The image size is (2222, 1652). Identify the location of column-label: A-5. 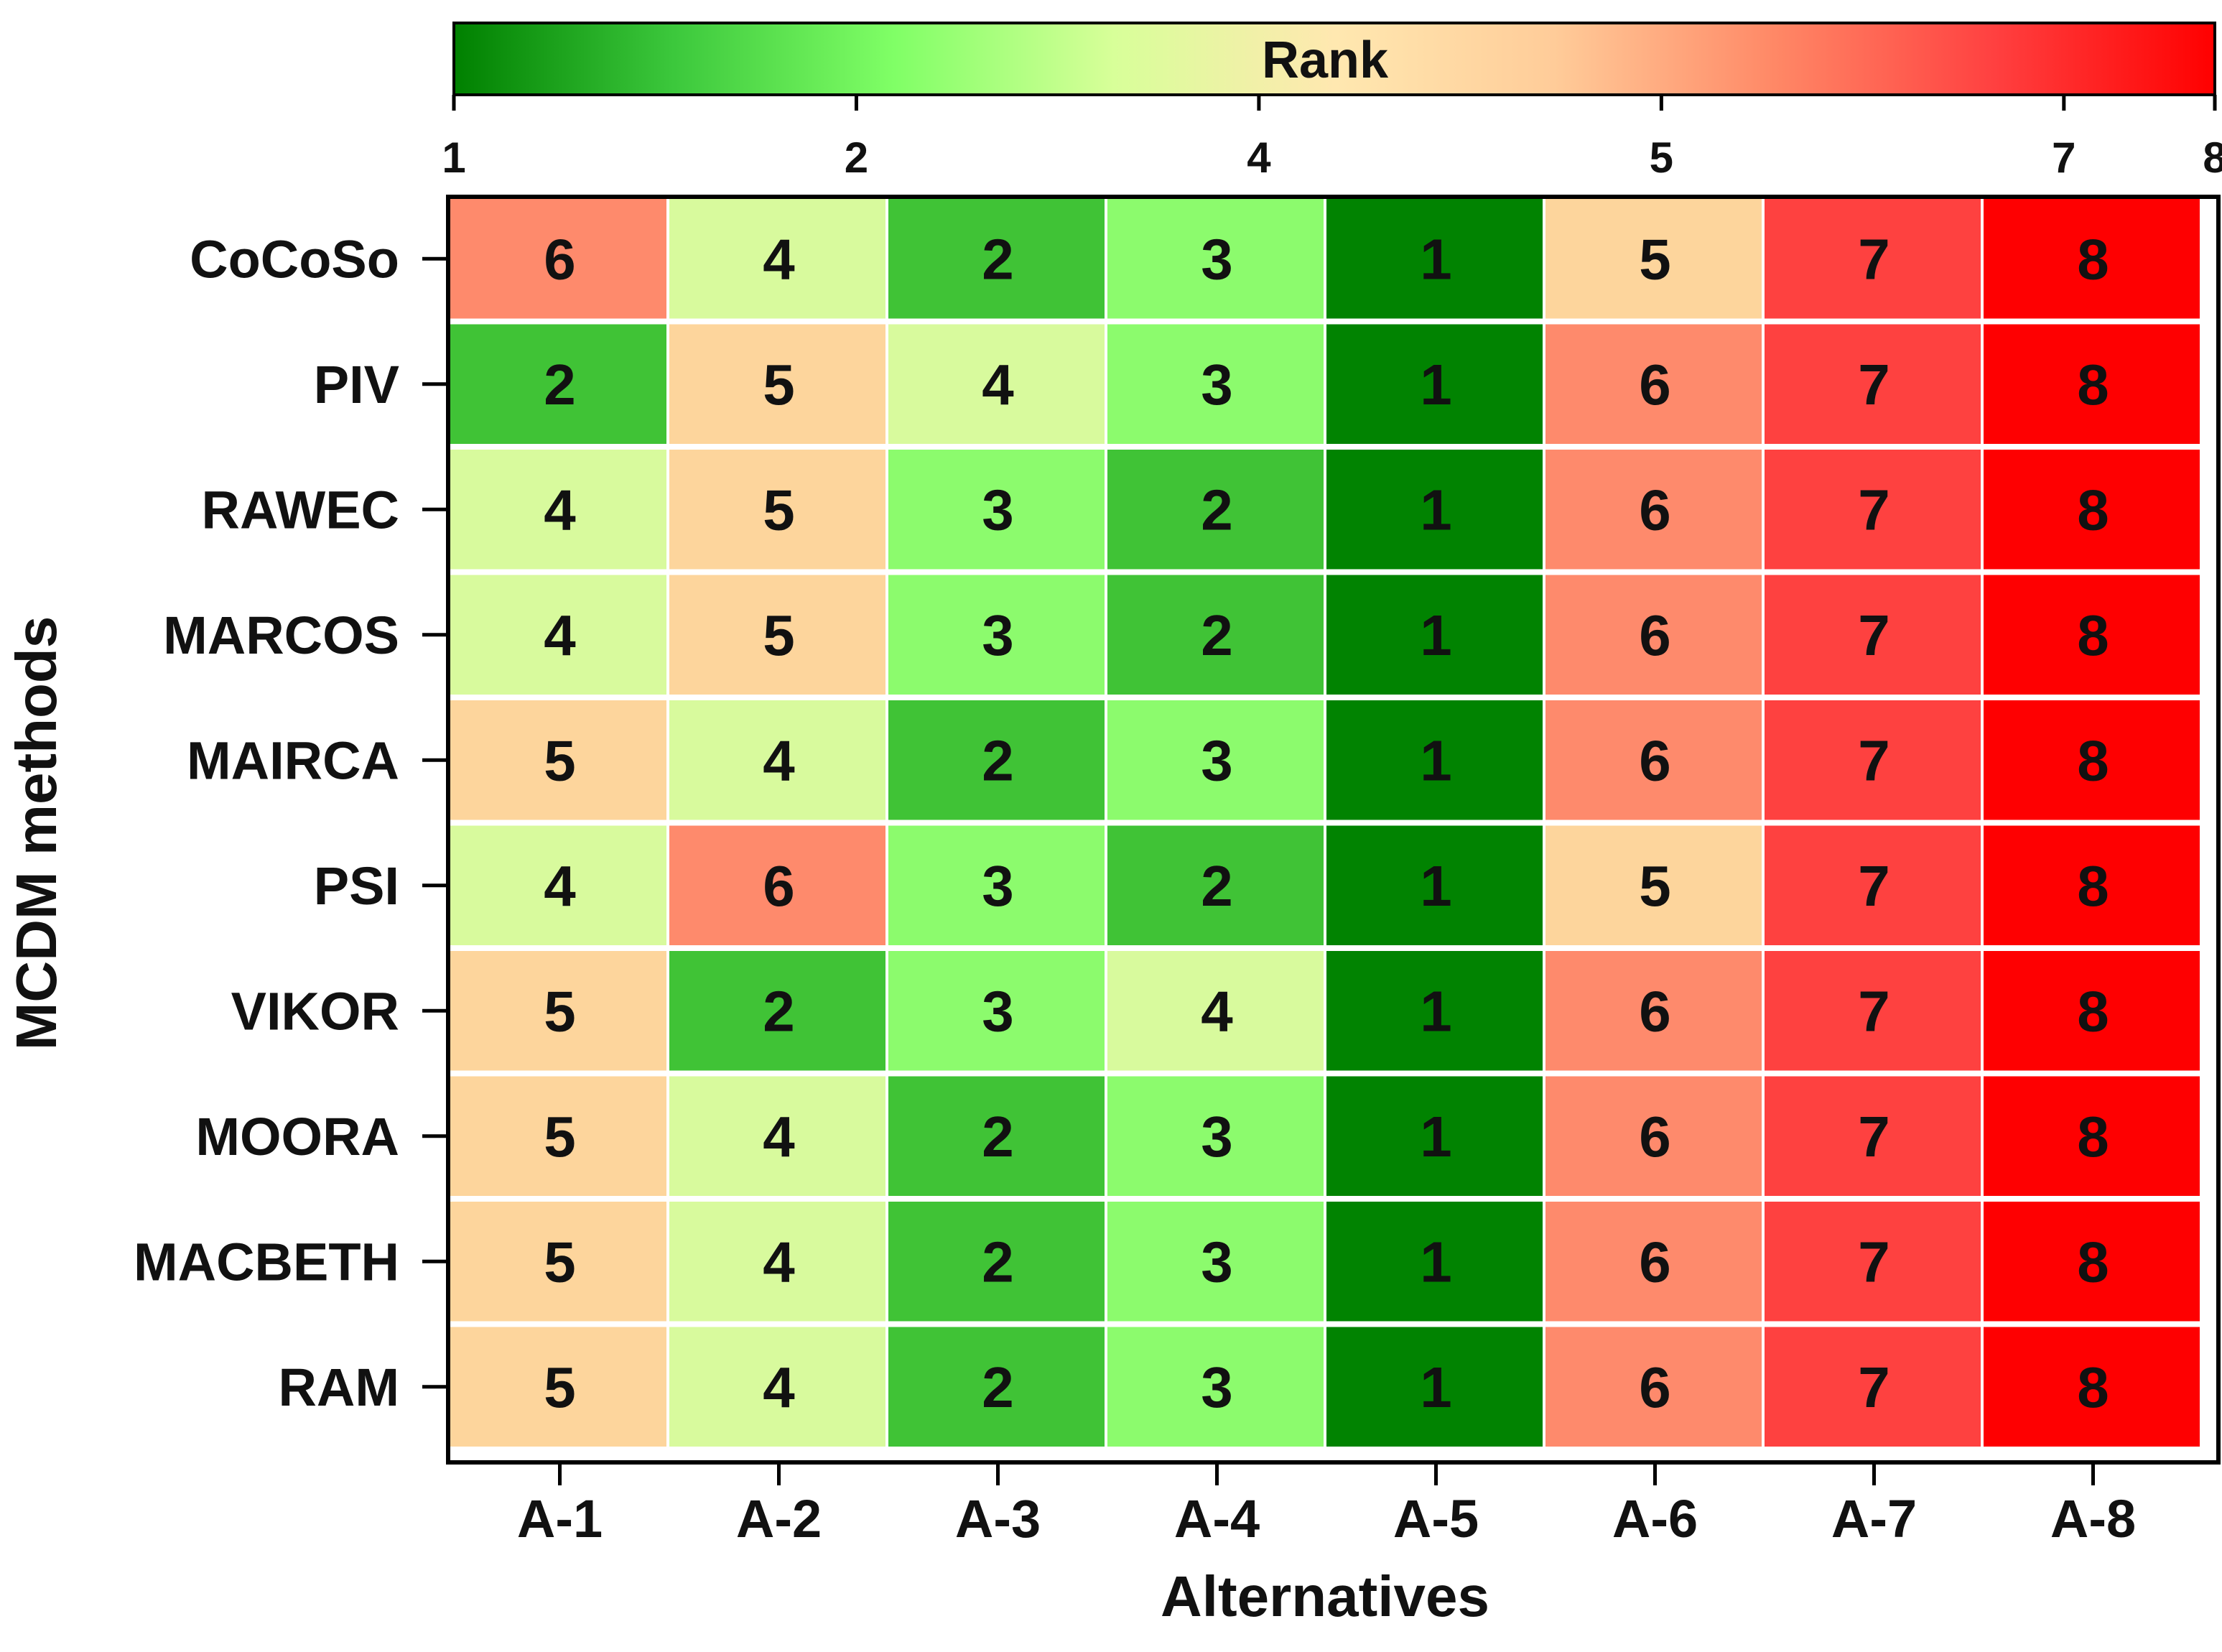
(1436, 1519).